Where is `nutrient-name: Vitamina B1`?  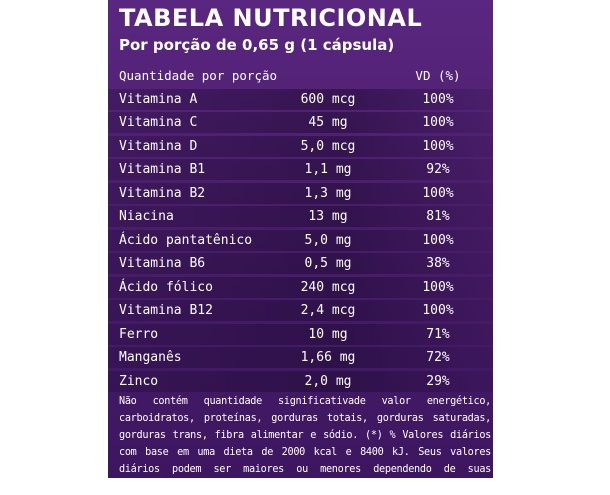 nutrient-name: Vitamina B1 is located at coordinates (162, 169).